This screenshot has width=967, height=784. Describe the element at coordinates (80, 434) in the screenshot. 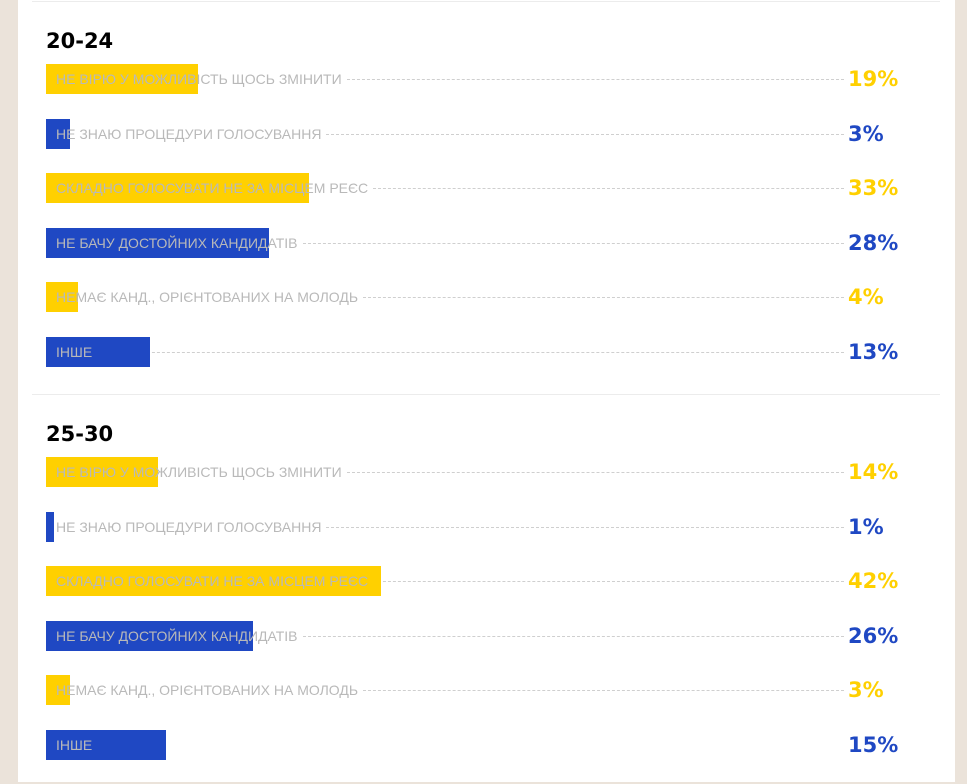

I see `section-title: 25-30` at that location.